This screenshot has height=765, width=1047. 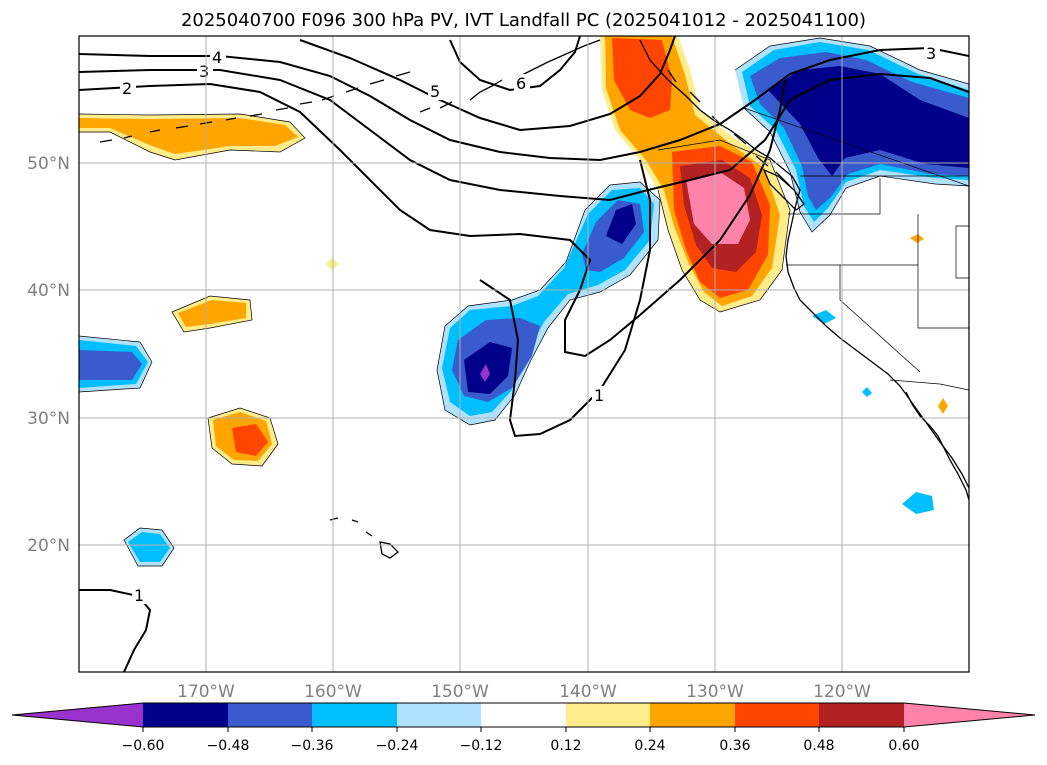 What do you see at coordinates (565, 746) in the screenshot?
I see `colorbar-tick-label: 0.12` at bounding box center [565, 746].